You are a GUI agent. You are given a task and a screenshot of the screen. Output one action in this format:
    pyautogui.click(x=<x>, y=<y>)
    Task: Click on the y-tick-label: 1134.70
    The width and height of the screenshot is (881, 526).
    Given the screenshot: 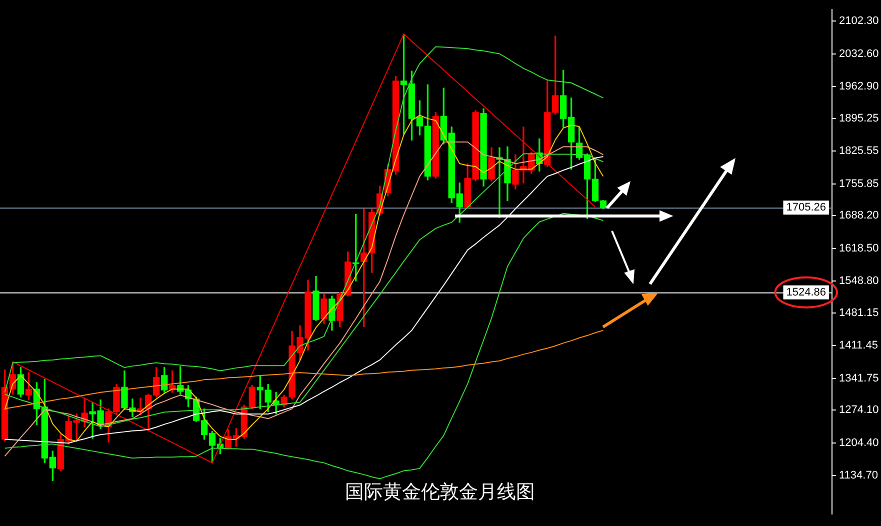 What is the action you would take?
    pyautogui.click(x=858, y=476)
    